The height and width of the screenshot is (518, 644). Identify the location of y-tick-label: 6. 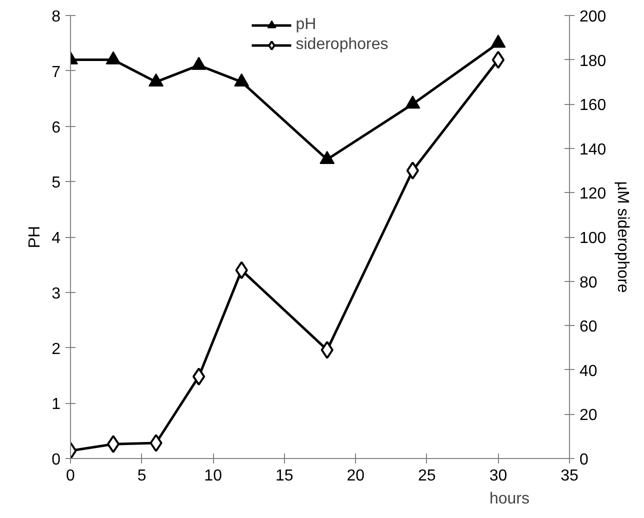
(56, 127).